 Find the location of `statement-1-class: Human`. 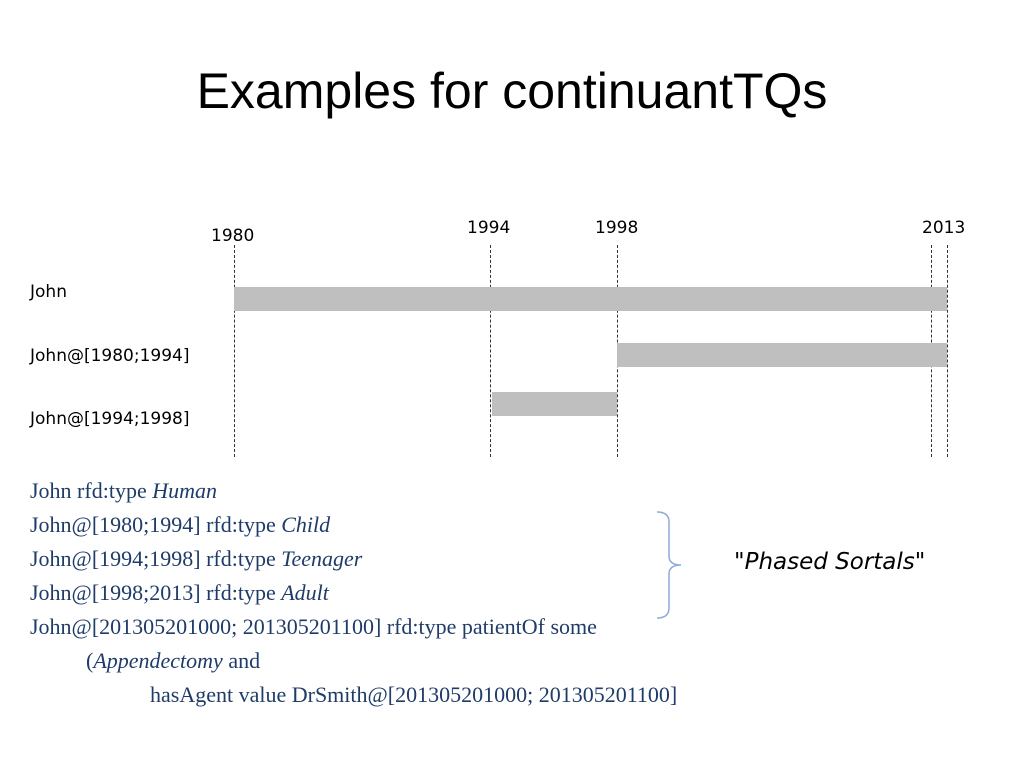

statement-1-class: Human is located at coordinates (184, 490).